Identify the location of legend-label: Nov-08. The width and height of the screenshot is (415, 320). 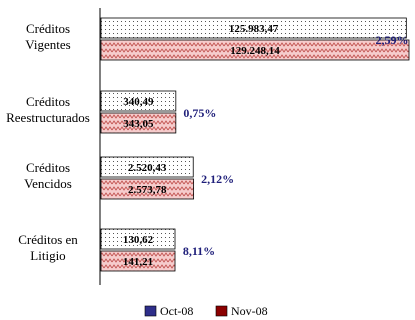
(249, 311).